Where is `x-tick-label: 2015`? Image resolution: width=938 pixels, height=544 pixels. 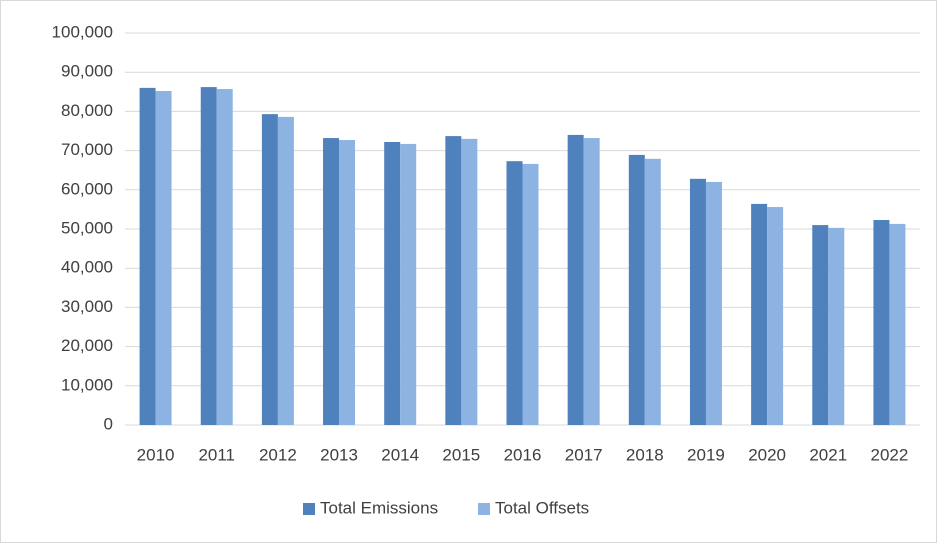
x-tick-label: 2015 is located at coordinates (461, 454).